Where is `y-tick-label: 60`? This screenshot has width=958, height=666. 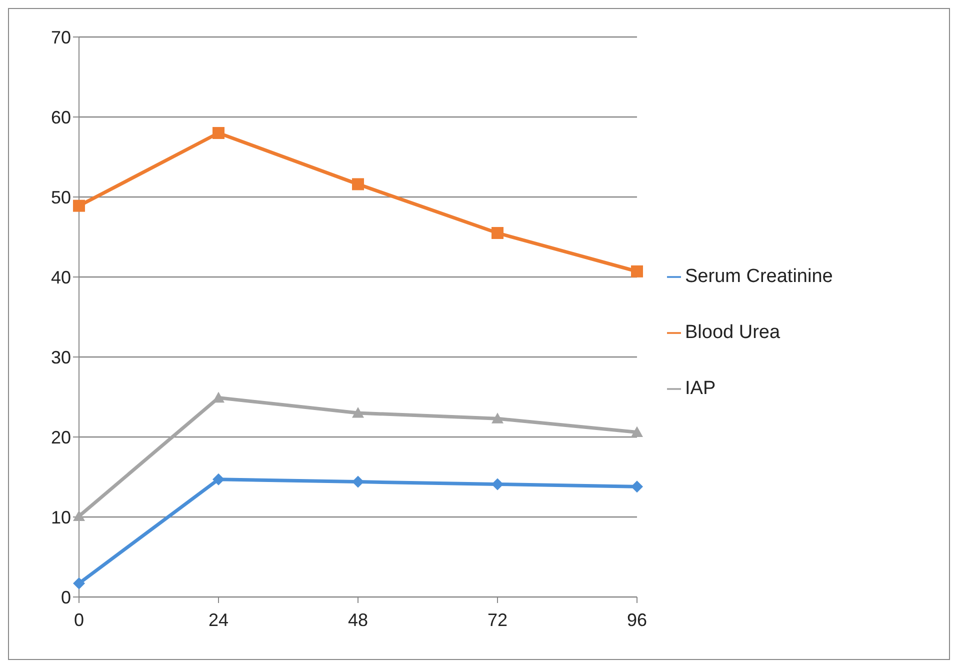
y-tick-label: 60 is located at coordinates (60, 117).